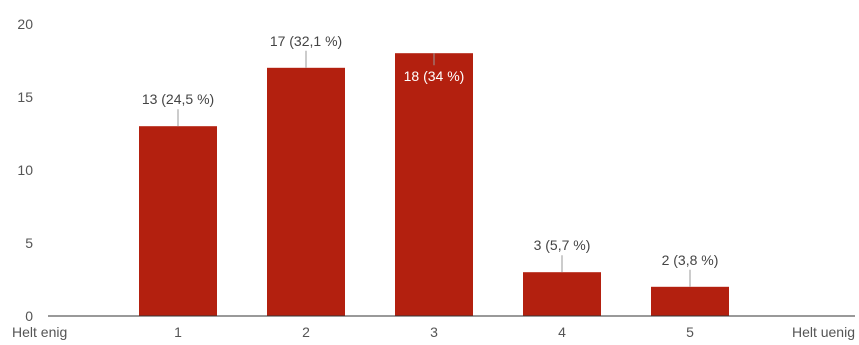 The width and height of the screenshot is (859, 345). I want to click on x-tick-label: 1, so click(178, 332).